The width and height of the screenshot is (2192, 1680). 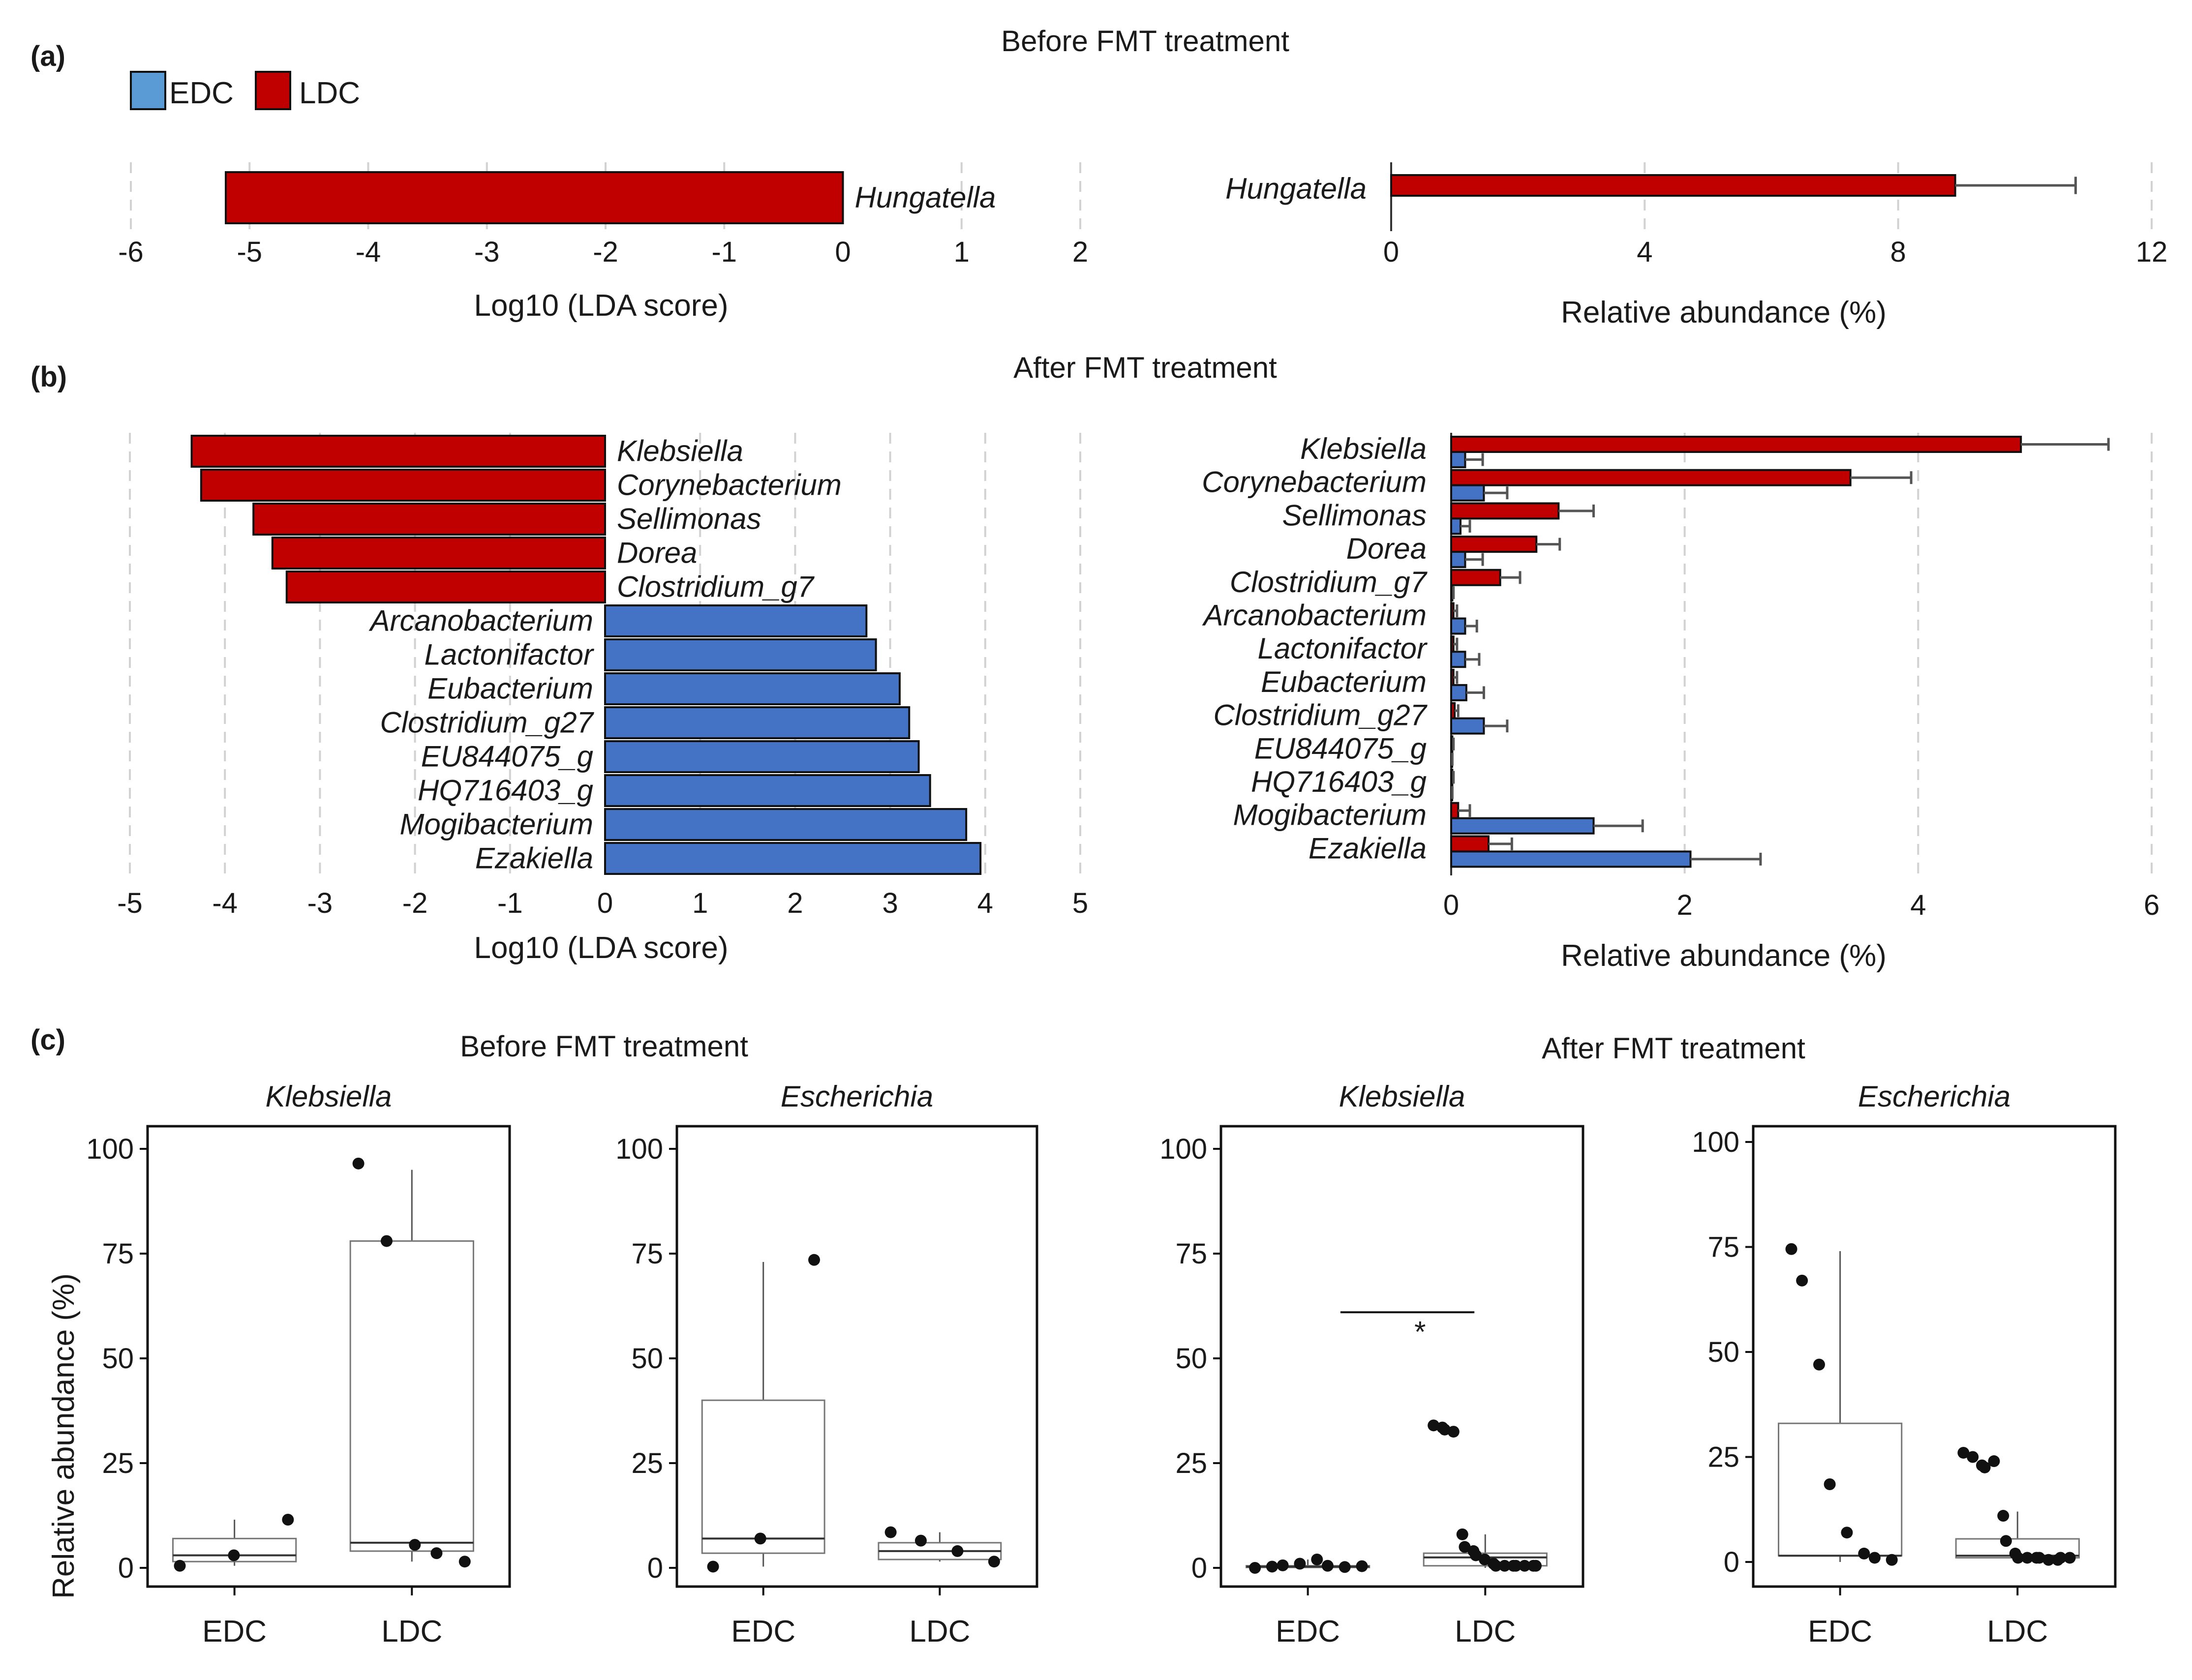 What do you see at coordinates (1934, 1096) in the screenshot?
I see `chart-title-escherichia: Escherichia` at bounding box center [1934, 1096].